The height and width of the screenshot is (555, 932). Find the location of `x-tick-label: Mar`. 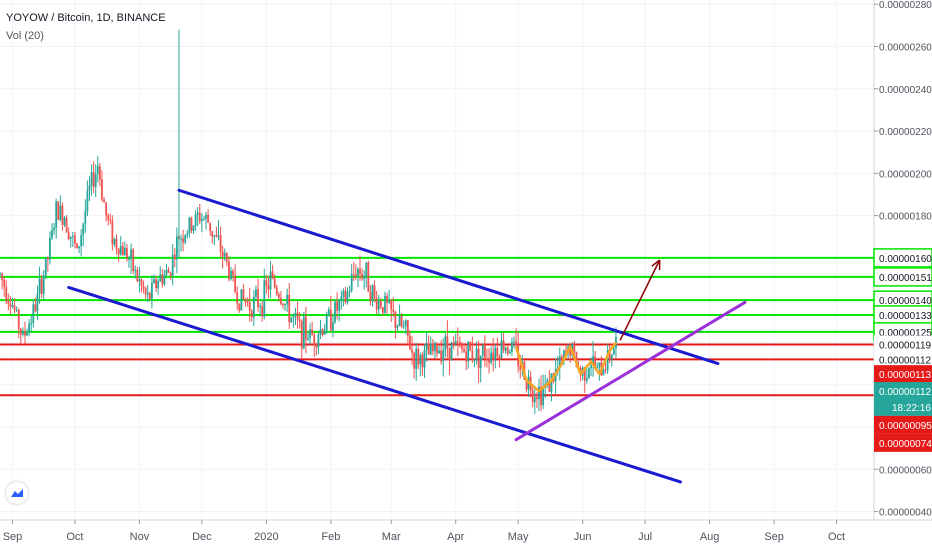

x-tick-label: Mar is located at coordinates (391, 537).